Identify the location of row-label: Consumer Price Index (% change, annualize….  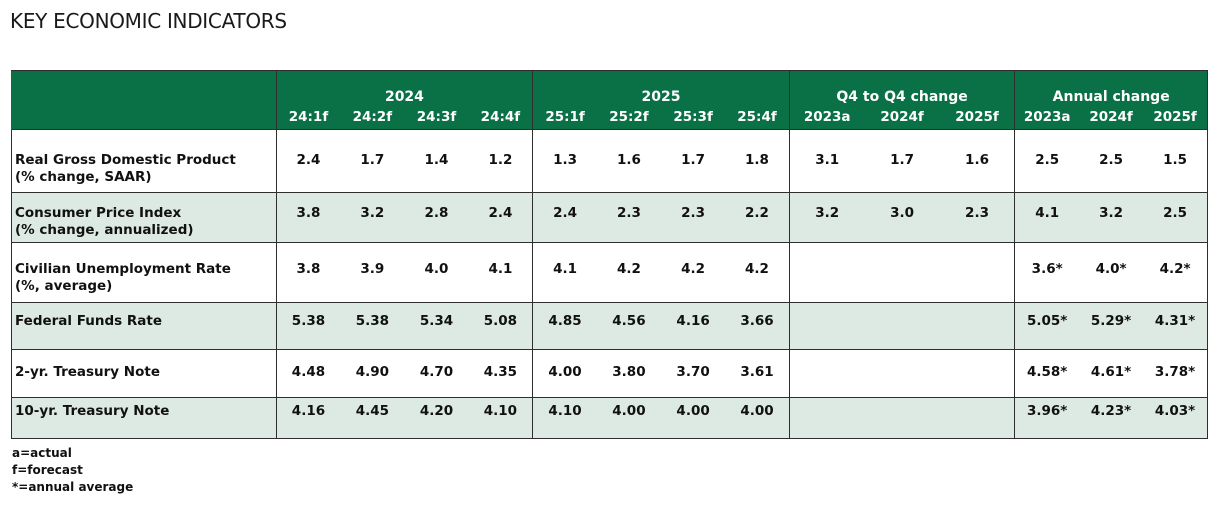
(144, 217).